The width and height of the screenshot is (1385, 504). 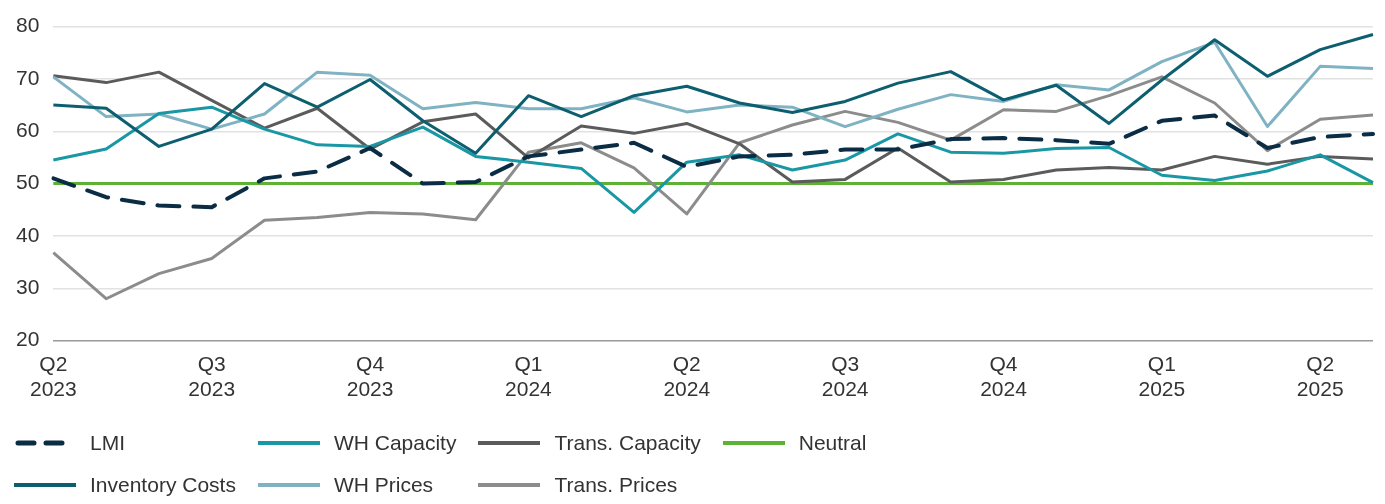 I want to click on x-tick-label: Q3 2023, so click(x=212, y=376).